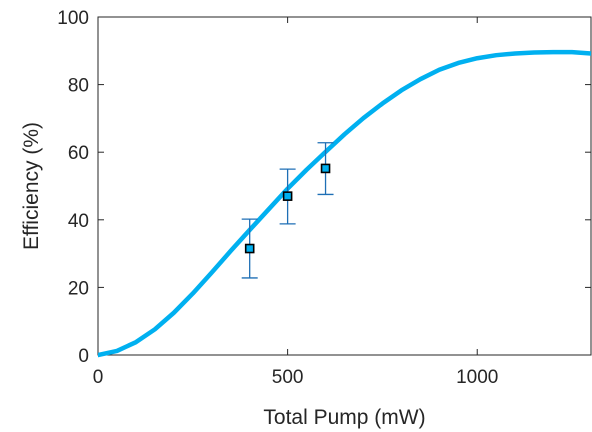  I want to click on y-tick-label: 60, so click(78, 153).